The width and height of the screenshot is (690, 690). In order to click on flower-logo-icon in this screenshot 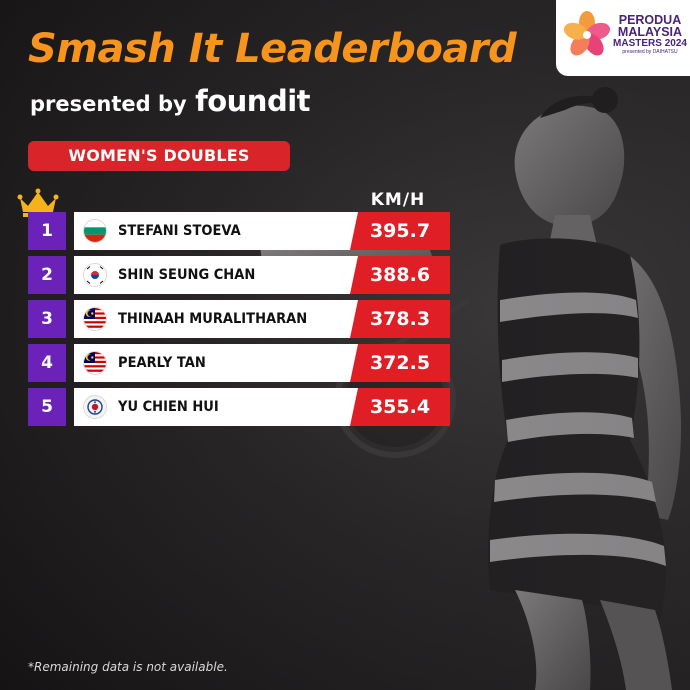, I will do `click(587, 33)`.